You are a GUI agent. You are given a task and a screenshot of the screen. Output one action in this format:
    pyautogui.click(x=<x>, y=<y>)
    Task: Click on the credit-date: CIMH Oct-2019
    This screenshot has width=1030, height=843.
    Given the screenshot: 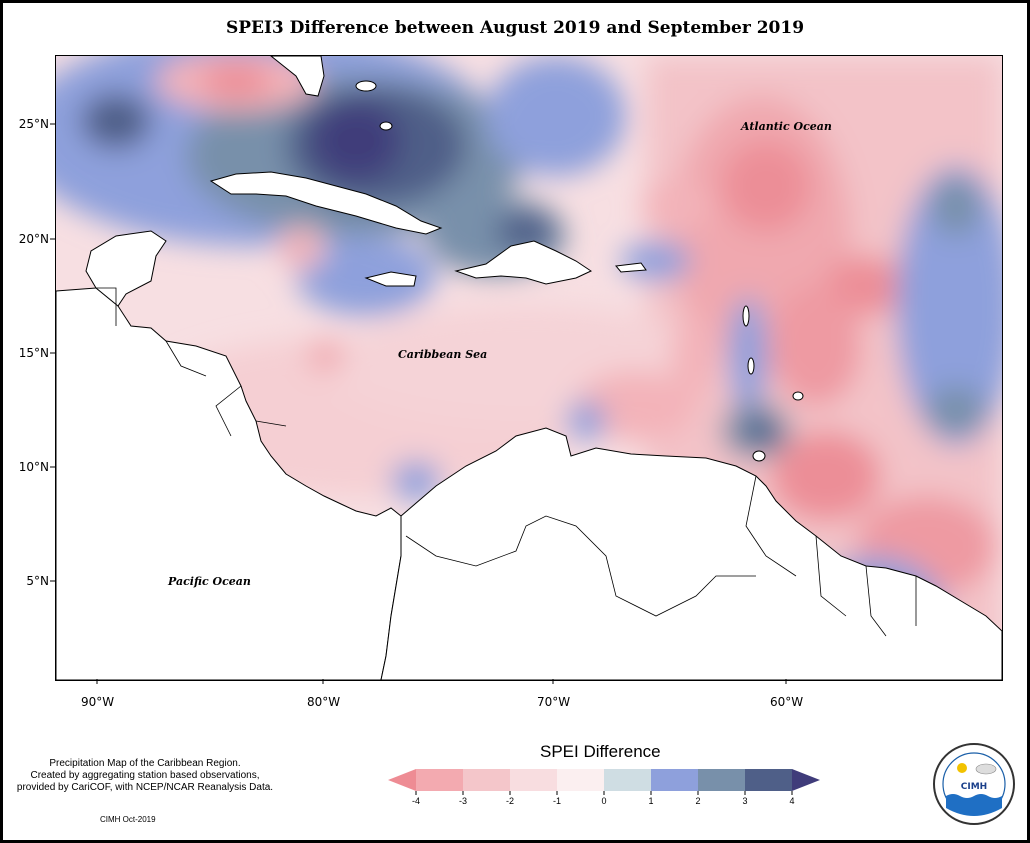 What is the action you would take?
    pyautogui.click(x=128, y=819)
    